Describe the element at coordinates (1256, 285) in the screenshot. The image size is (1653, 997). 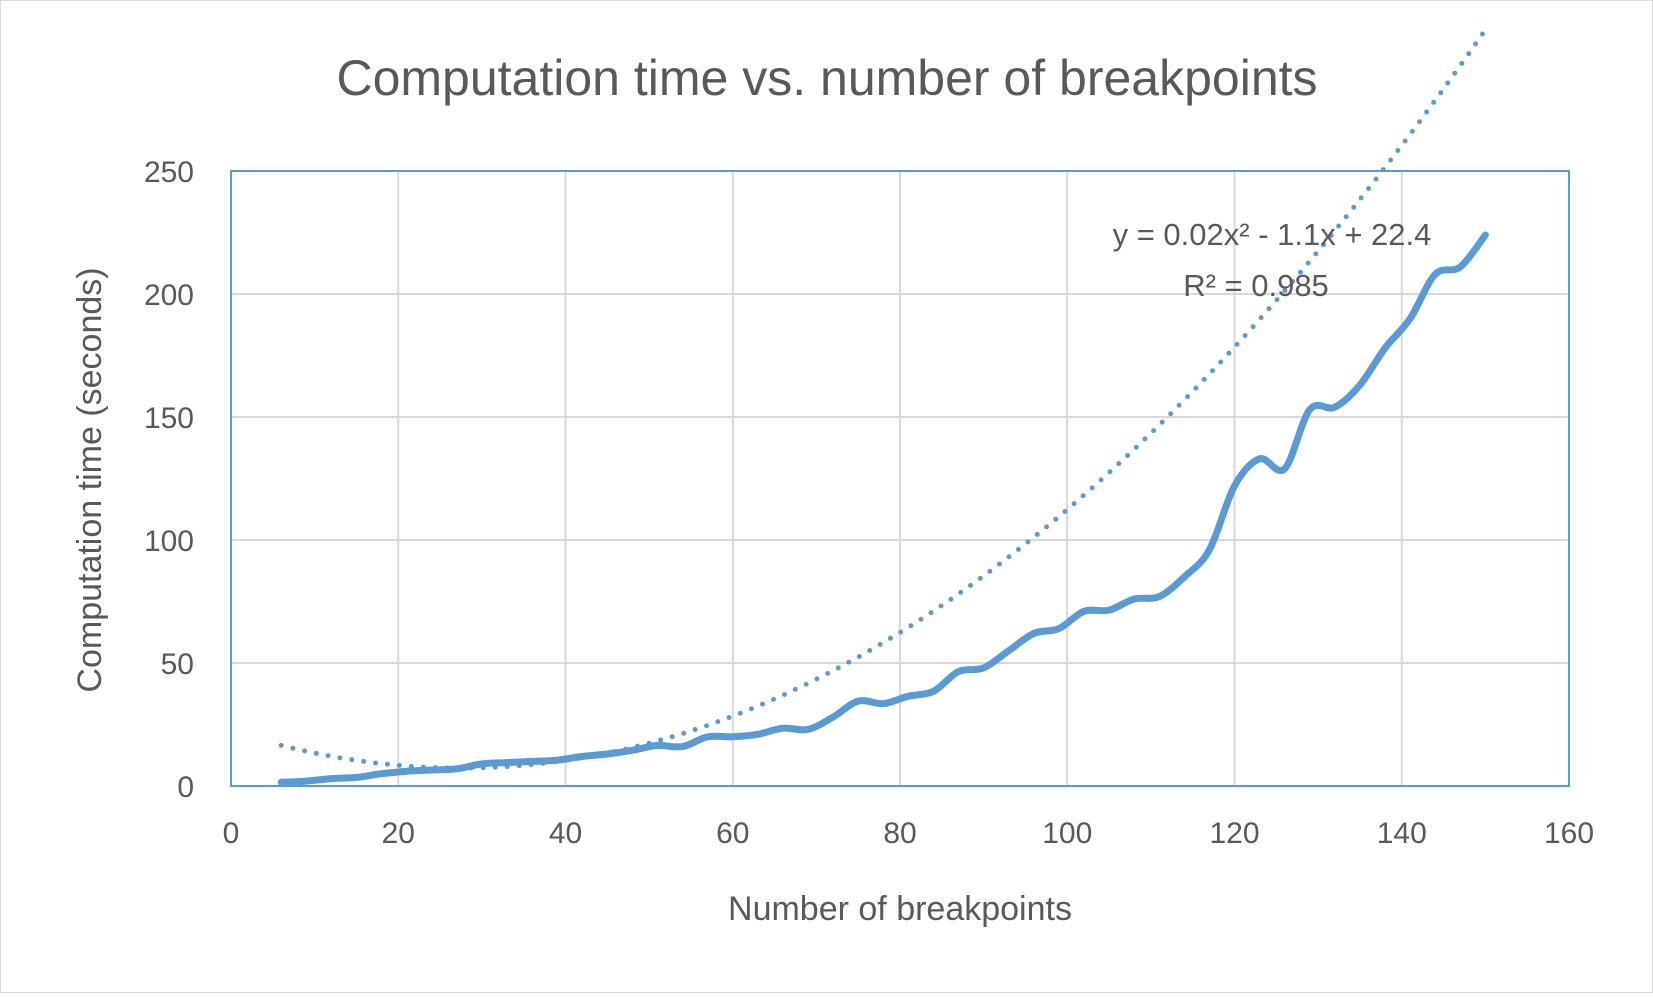
I see `trendline-r-squared: R² = 0.985` at that location.